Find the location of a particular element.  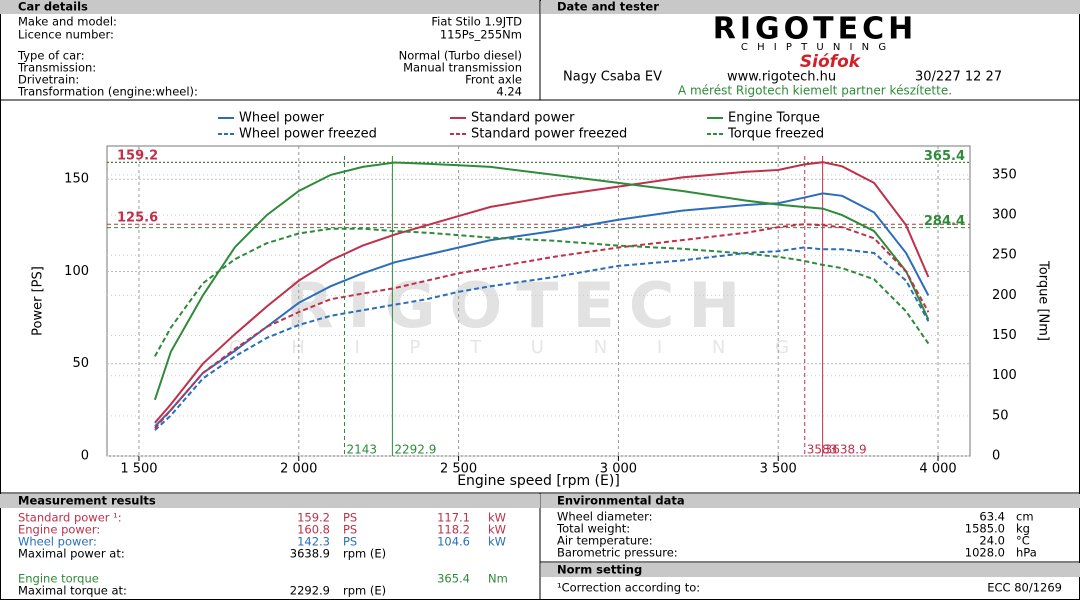

x-tick-label: 3 000 is located at coordinates (618, 469).